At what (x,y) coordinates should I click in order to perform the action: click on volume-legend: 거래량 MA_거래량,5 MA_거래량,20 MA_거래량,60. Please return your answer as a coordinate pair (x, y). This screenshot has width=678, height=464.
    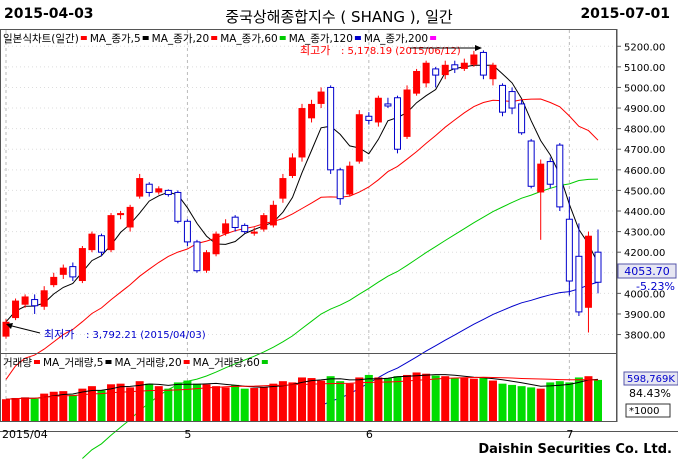
    Looking at the image, I should click on (135, 363).